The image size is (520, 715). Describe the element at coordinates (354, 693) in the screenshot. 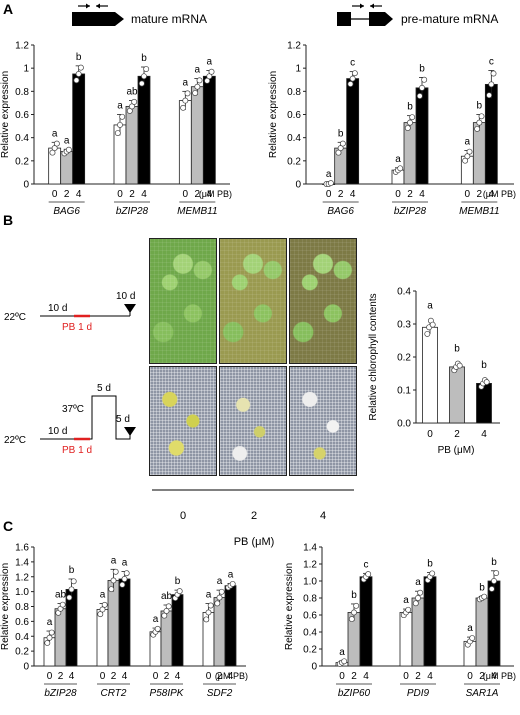

I see `gene-label: bZIP60` at that location.